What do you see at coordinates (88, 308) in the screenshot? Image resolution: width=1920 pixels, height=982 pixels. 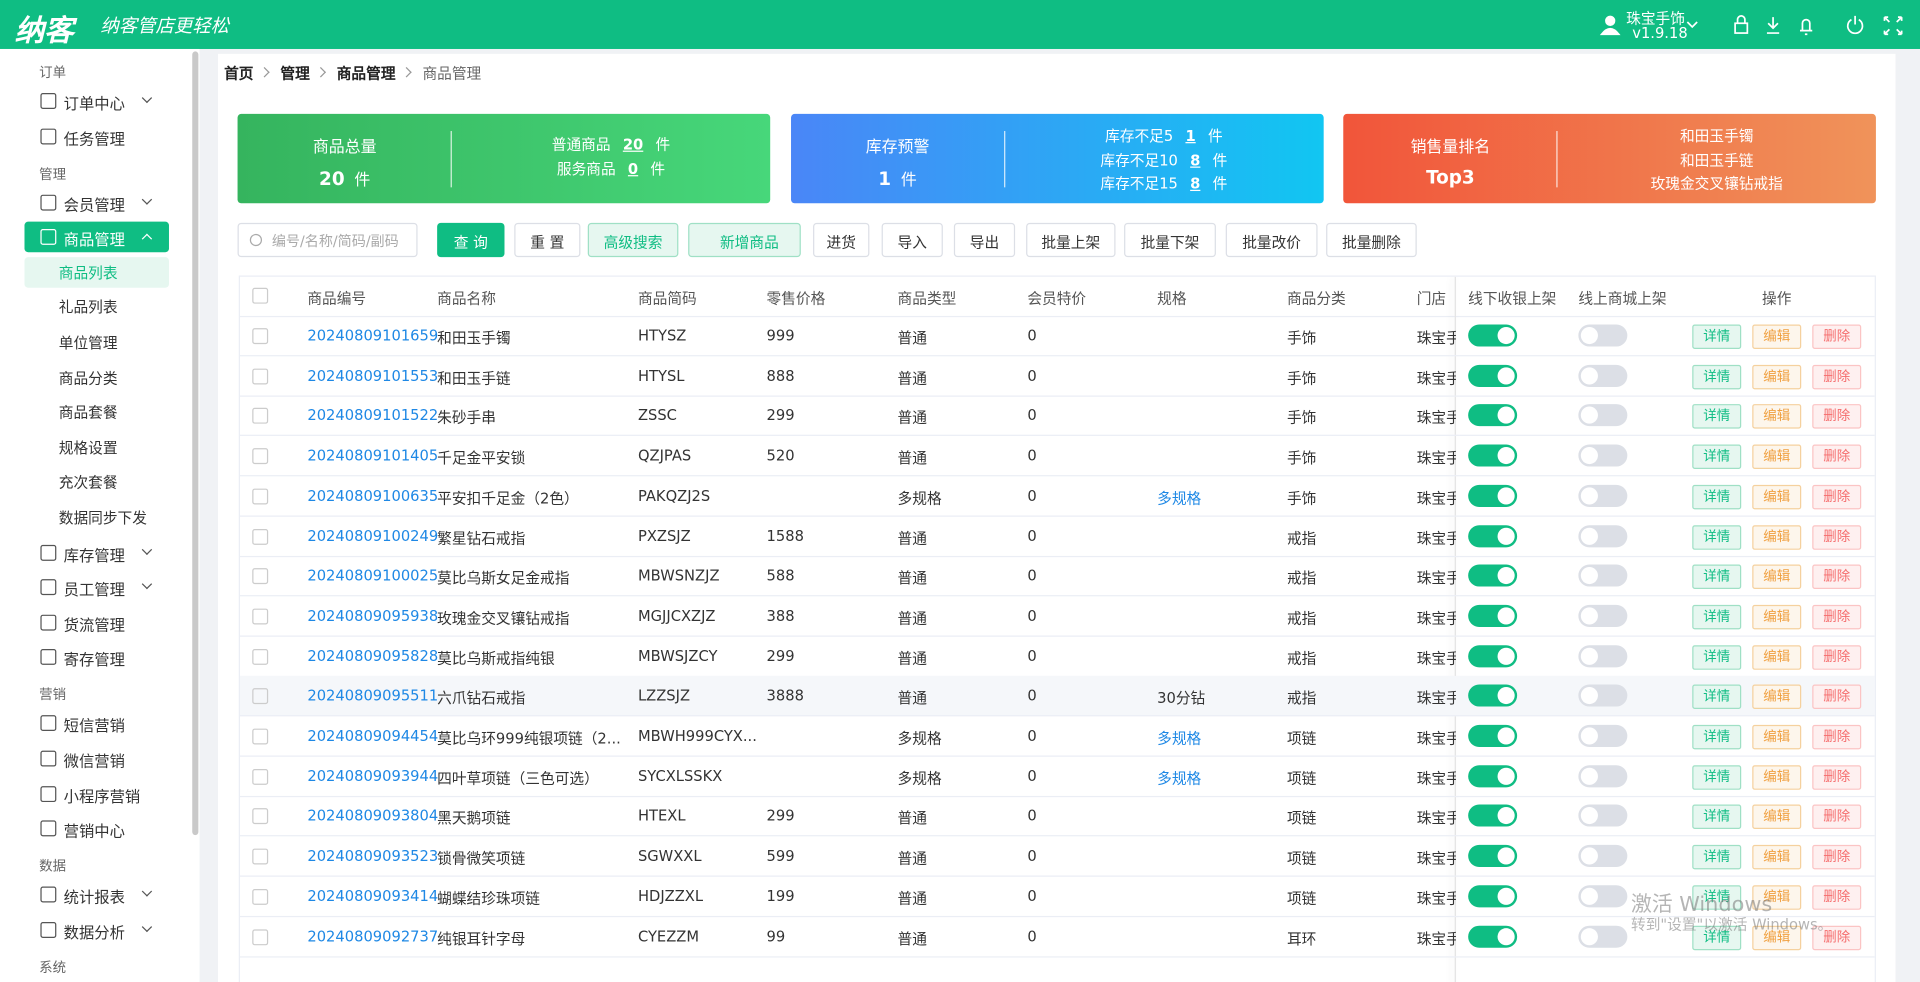 I see `submenu-item: 礼品列表` at bounding box center [88, 308].